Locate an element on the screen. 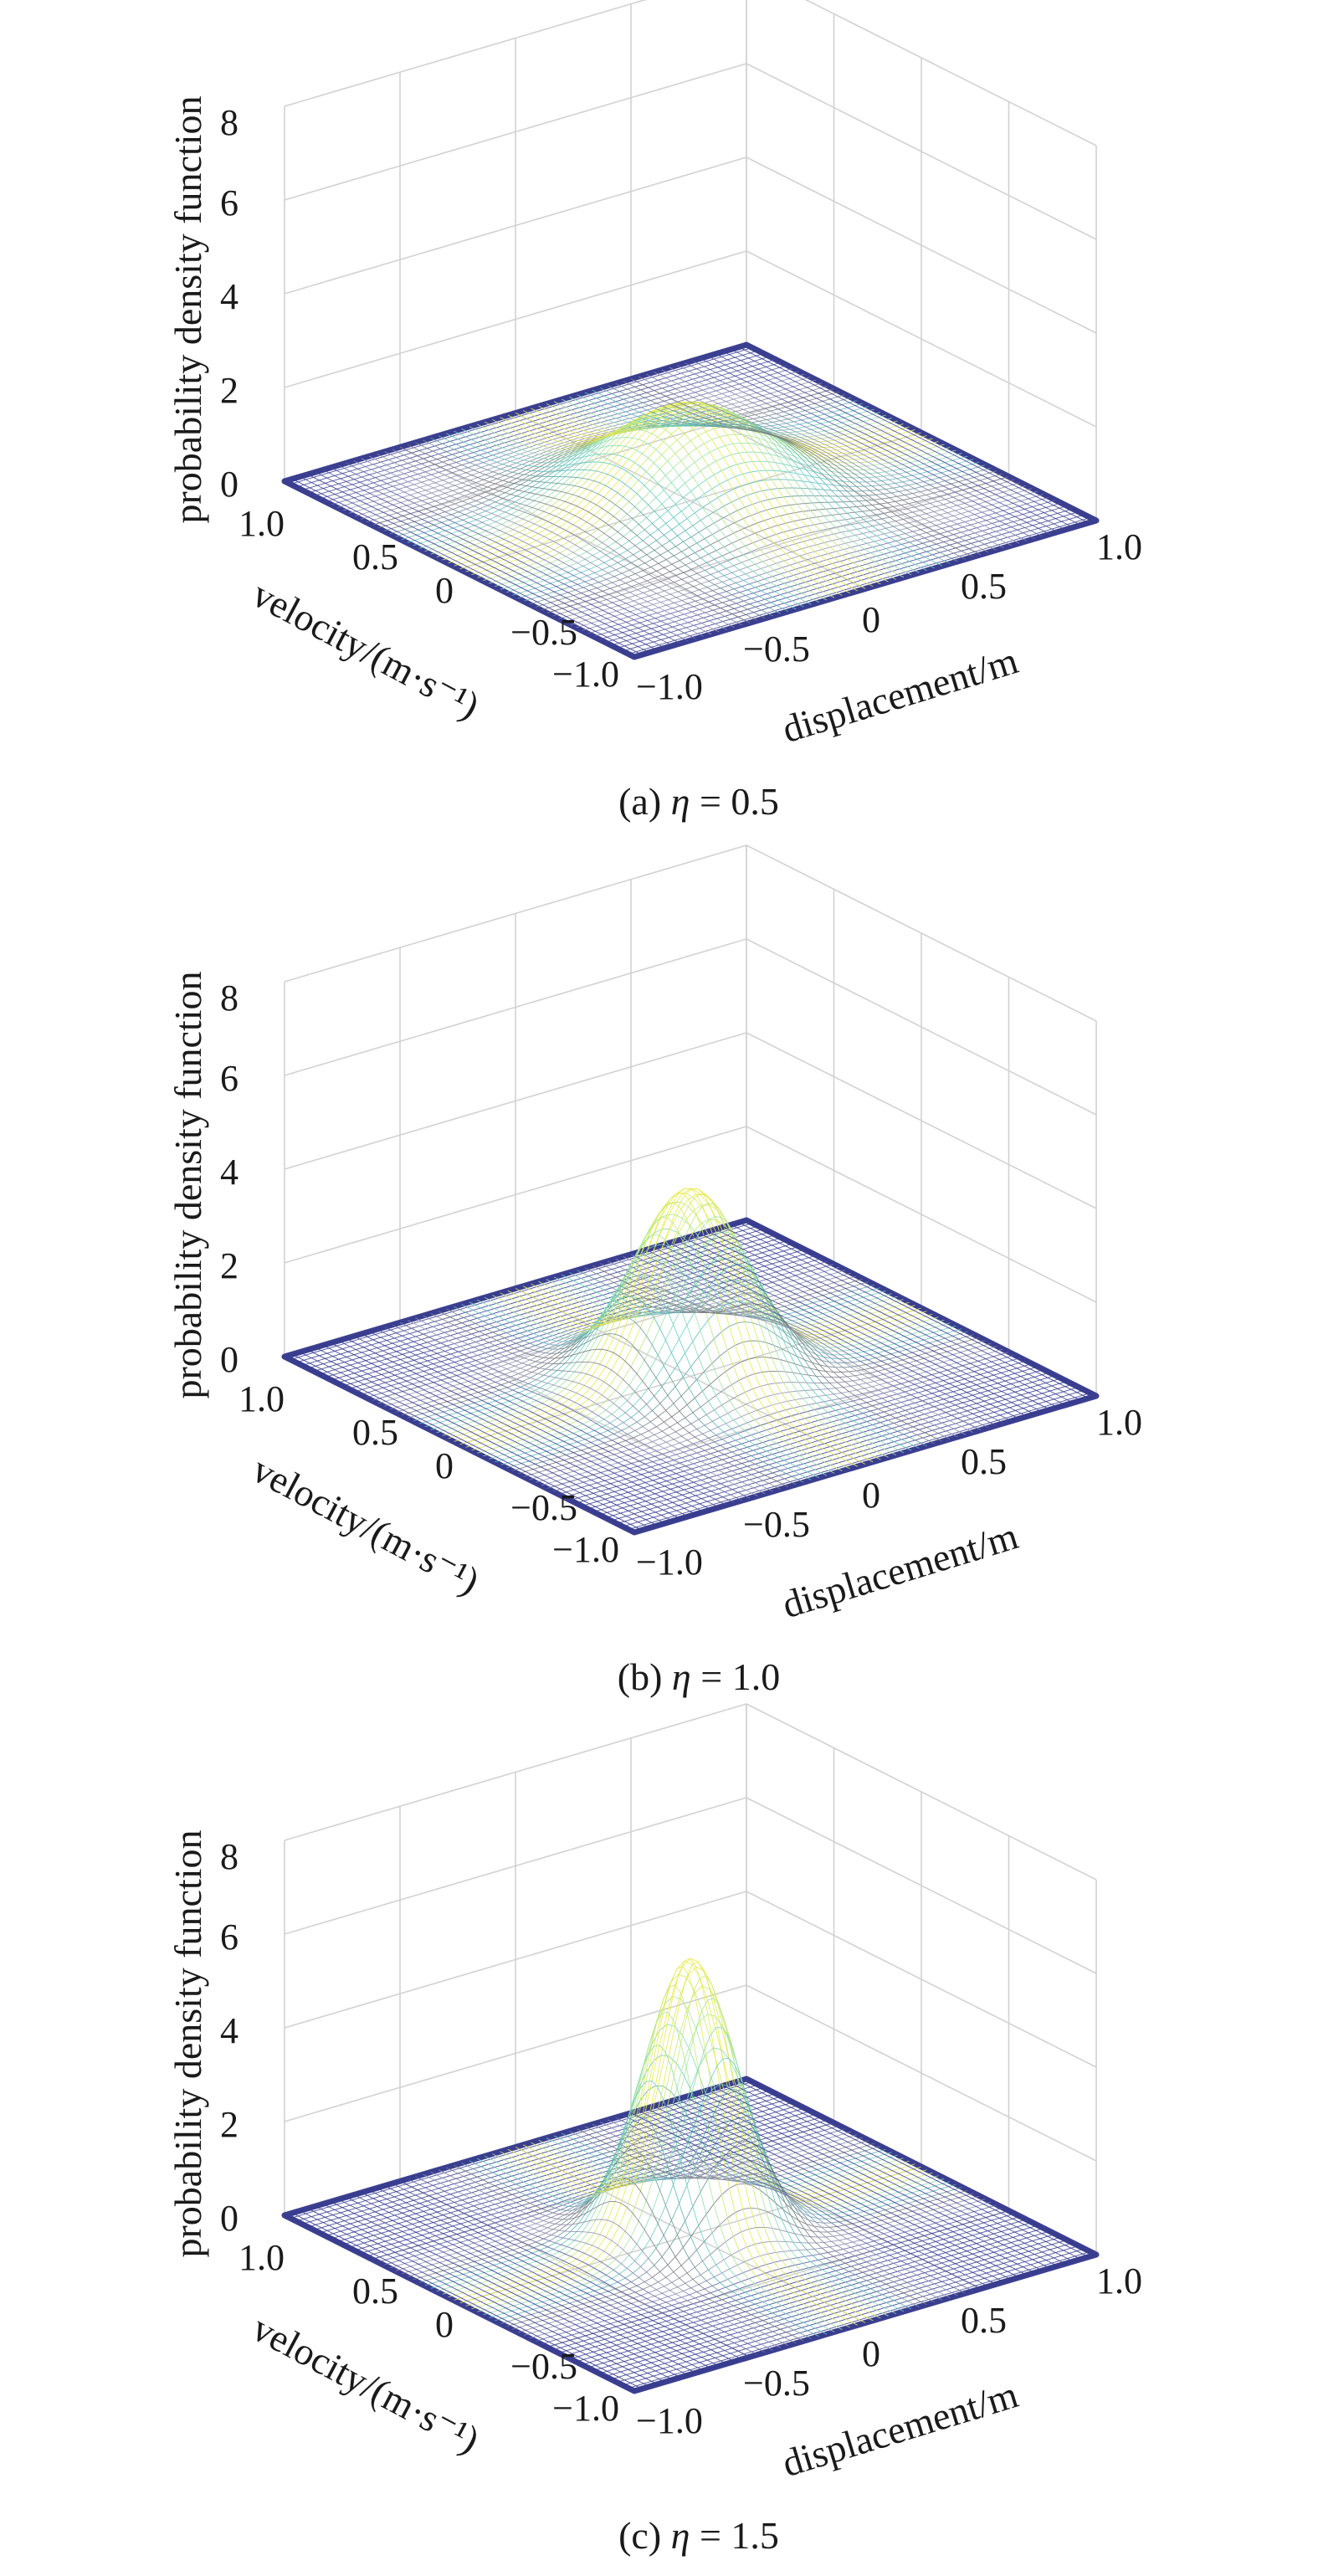 This screenshot has height=2576, width=1318. eta-symbol: η is located at coordinates (681, 1676).